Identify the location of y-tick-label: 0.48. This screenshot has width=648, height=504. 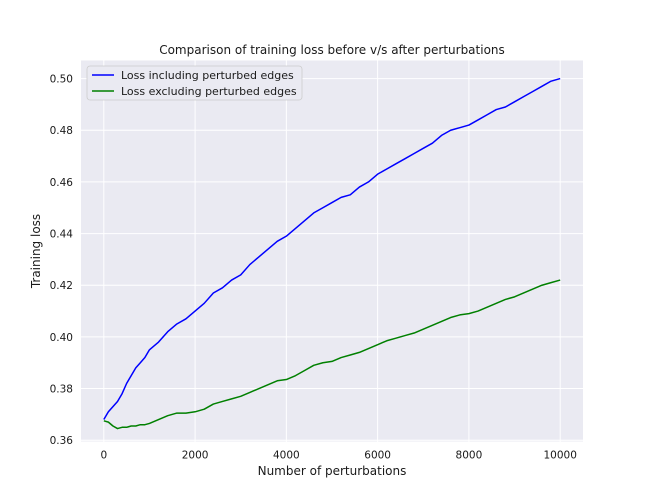
(61, 131).